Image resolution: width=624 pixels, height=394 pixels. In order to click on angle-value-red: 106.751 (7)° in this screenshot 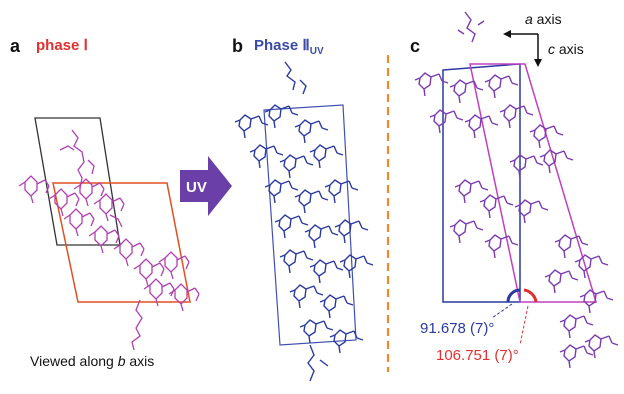, I will do `click(477, 355)`.